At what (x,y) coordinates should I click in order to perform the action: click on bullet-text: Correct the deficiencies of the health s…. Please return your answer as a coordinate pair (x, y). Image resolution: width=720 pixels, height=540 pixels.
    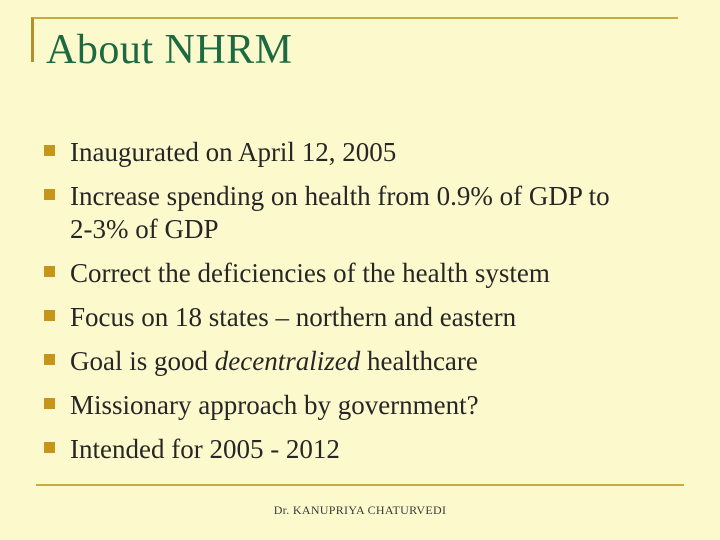
    Looking at the image, I should click on (310, 273).